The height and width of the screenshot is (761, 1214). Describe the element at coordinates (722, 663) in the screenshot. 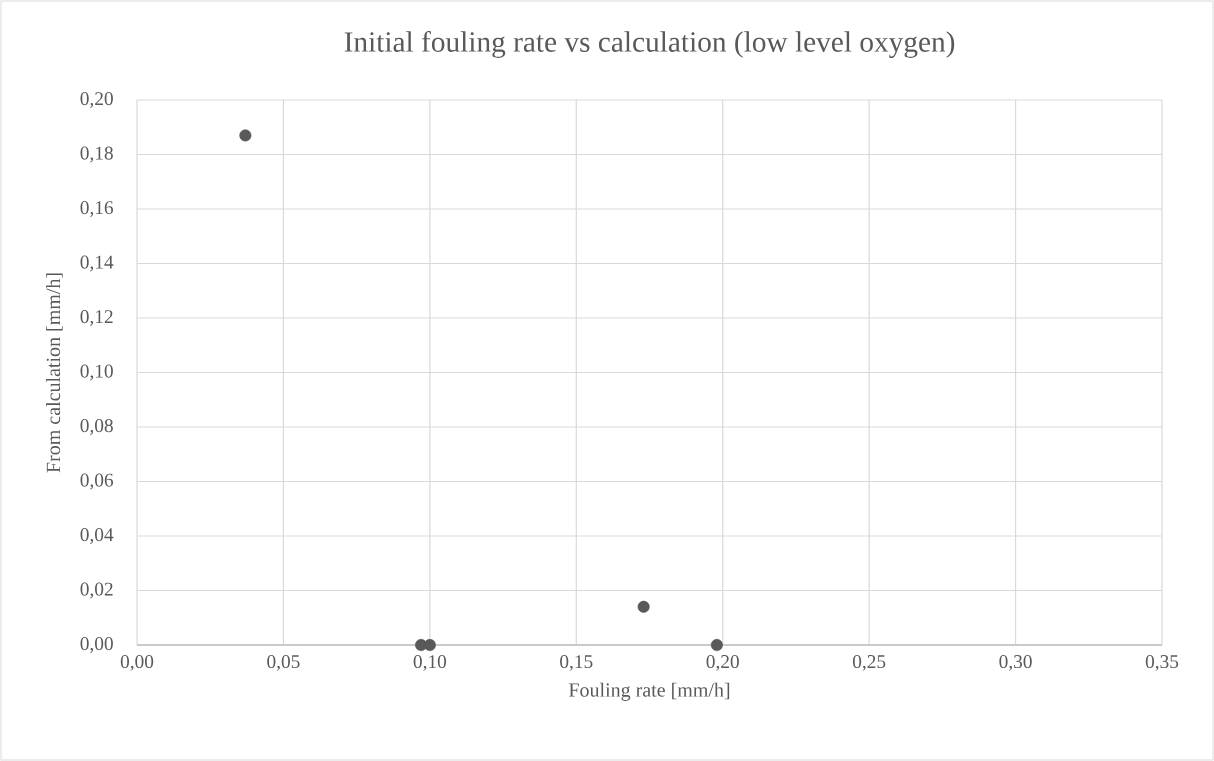

I see `x-tick-label: 0,20` at that location.